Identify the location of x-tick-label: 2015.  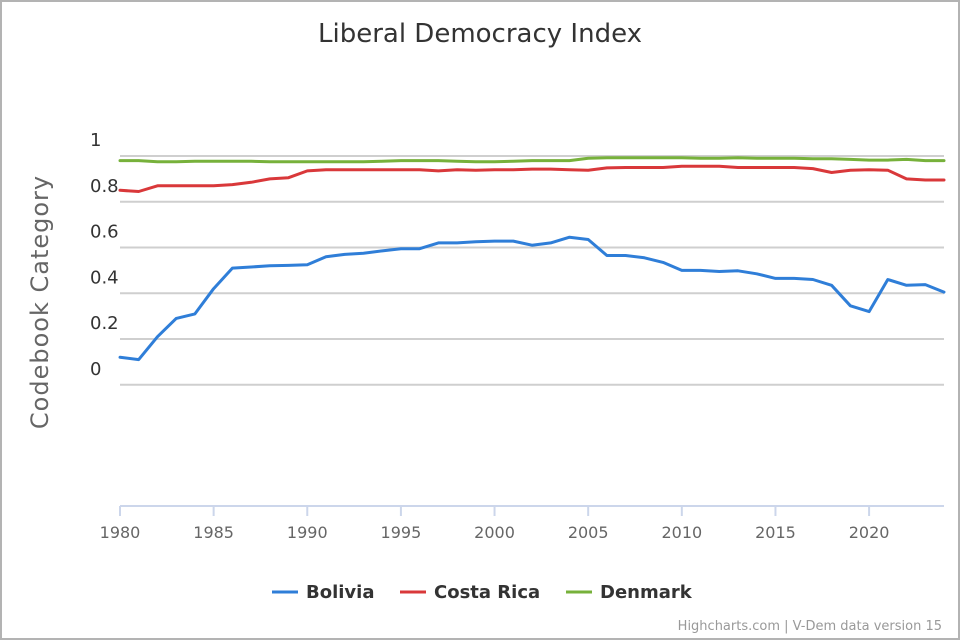
(775, 532).